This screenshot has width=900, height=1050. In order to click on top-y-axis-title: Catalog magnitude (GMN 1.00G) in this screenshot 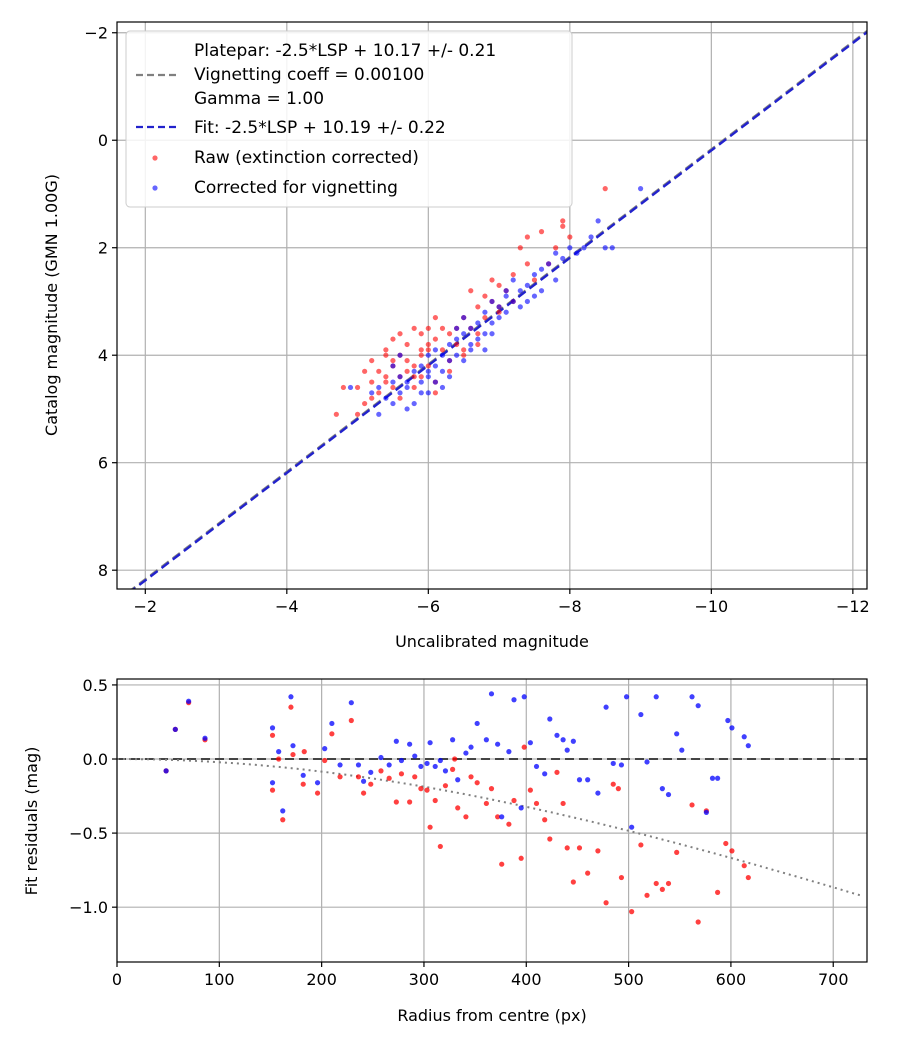, I will do `click(51, 305)`.